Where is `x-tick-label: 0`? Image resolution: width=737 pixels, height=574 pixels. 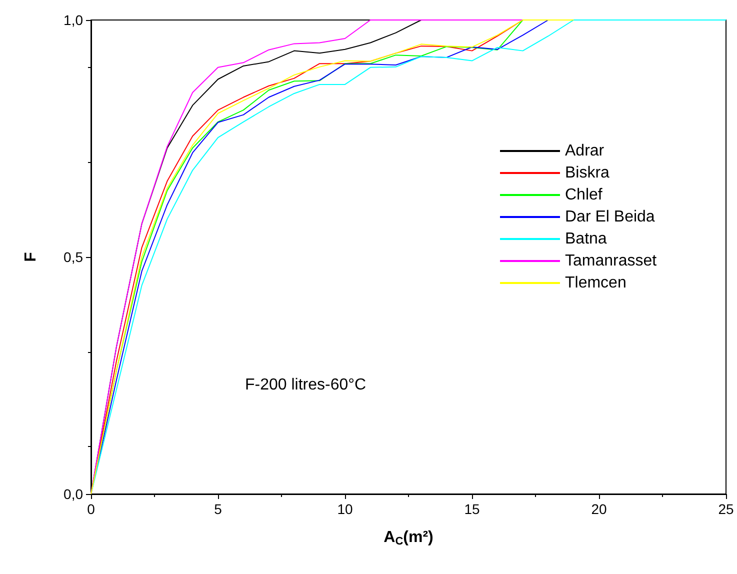 x-tick-label: 0 is located at coordinates (91, 509).